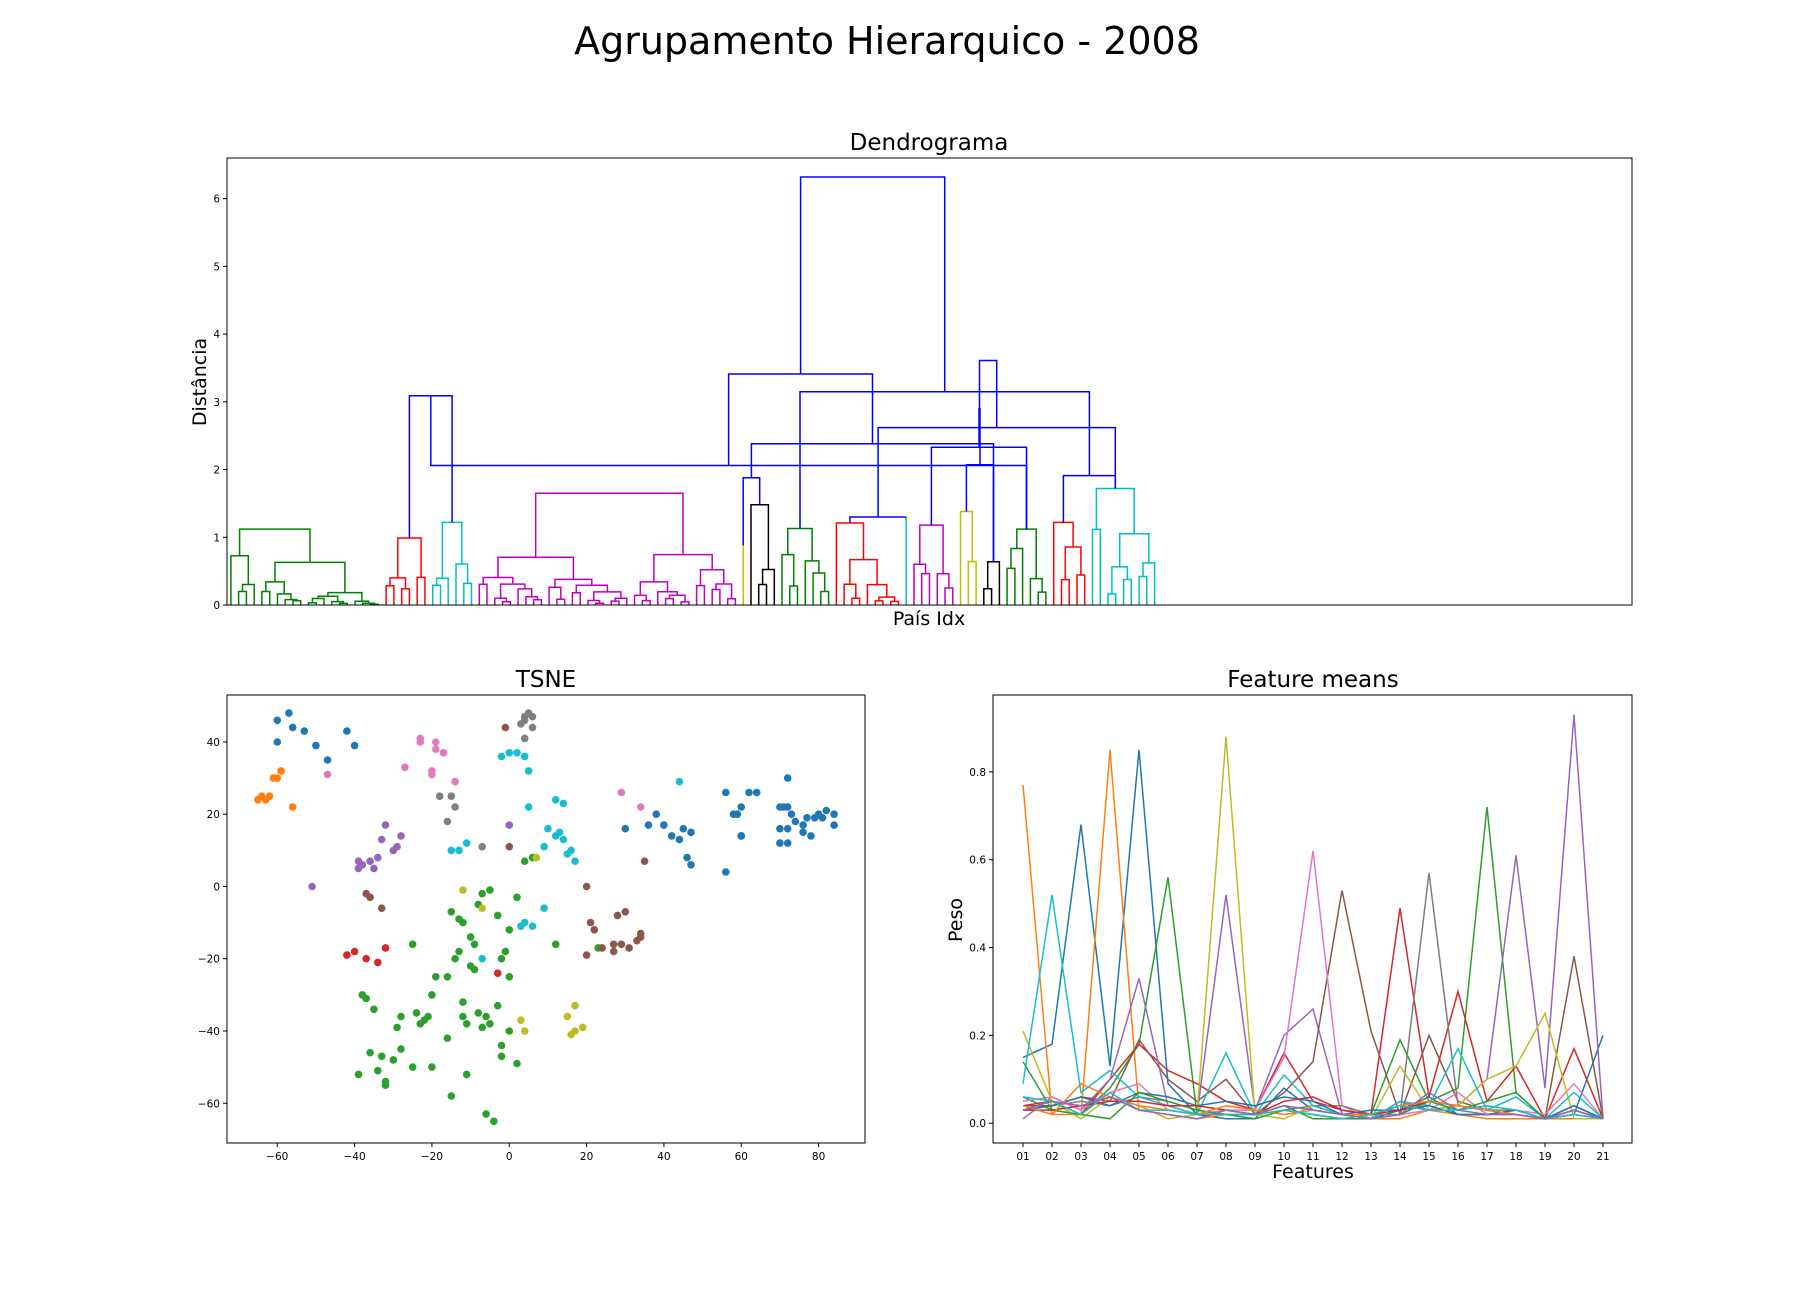  I want to click on feature-means-x-tick-label: 16, so click(1458, 1157).